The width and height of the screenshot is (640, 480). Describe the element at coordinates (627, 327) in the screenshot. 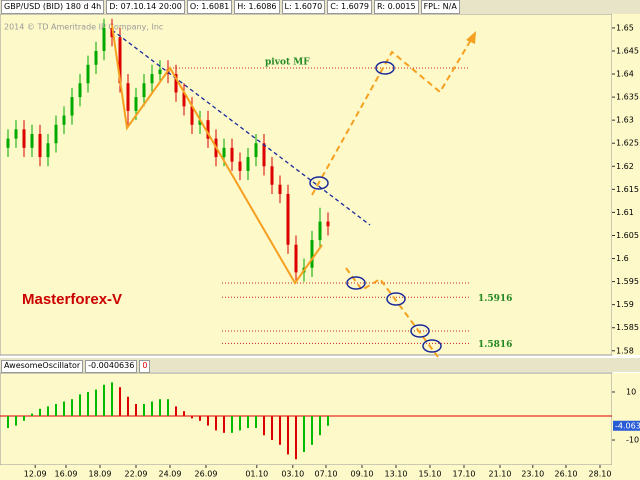

I see `y-tick-label: 1.585` at that location.